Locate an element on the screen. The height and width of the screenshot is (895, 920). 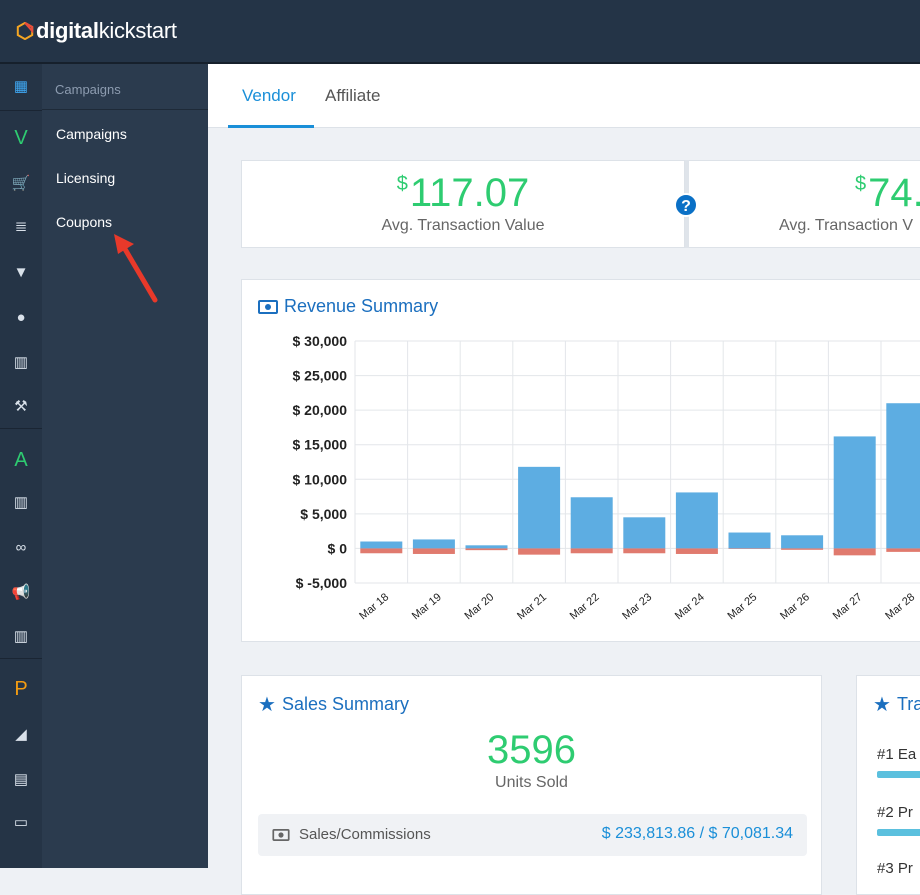
bar-chart-icon-3: ▥ is located at coordinates (21, 636).